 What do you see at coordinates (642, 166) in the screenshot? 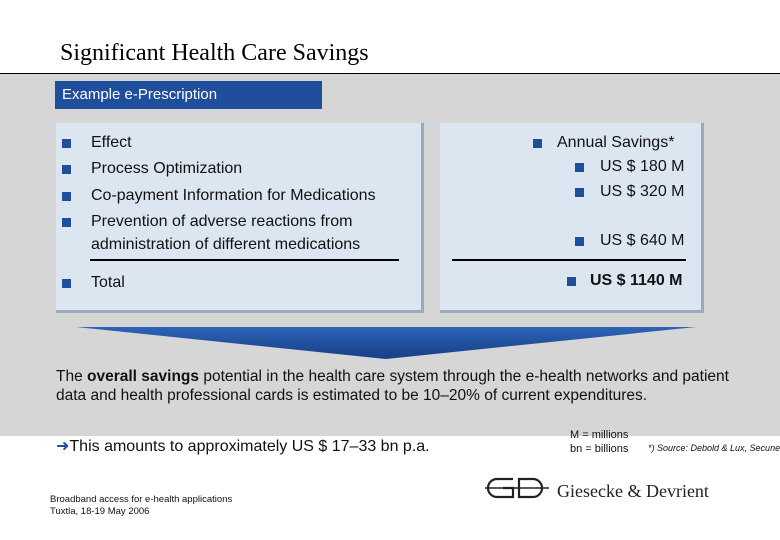
I see `savings-value-1: US $ 180 M` at bounding box center [642, 166].